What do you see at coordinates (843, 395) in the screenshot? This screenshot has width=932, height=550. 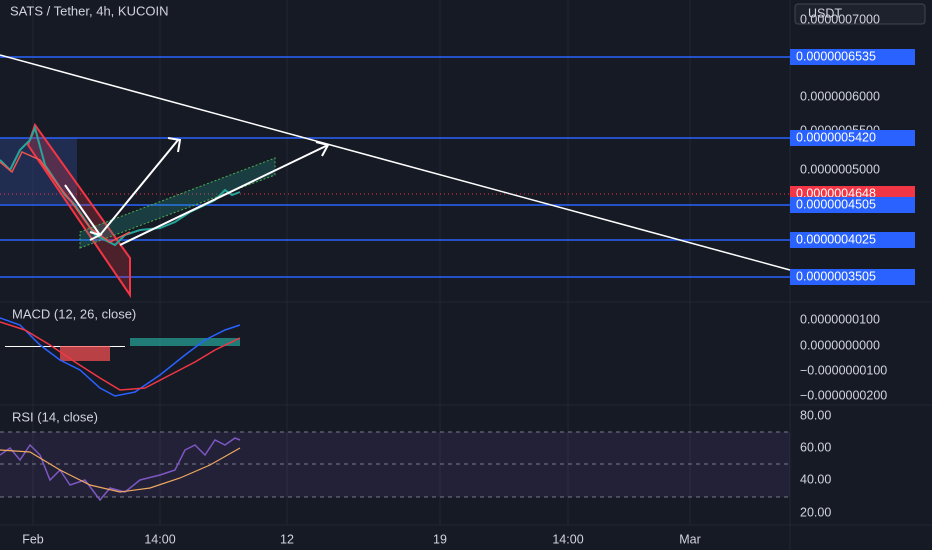 I see `macd-tick: −0.0000000200` at bounding box center [843, 395].